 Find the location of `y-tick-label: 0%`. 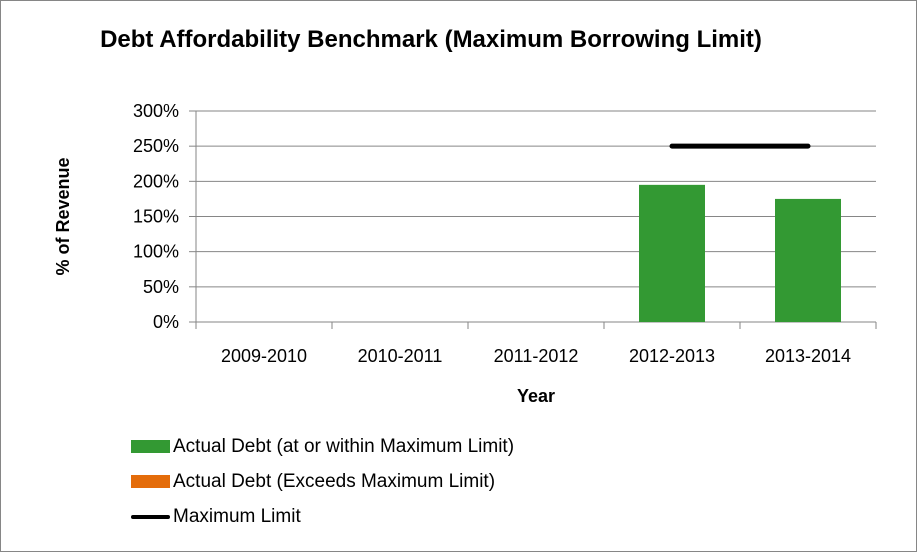

y-tick-label: 0% is located at coordinates (166, 322).